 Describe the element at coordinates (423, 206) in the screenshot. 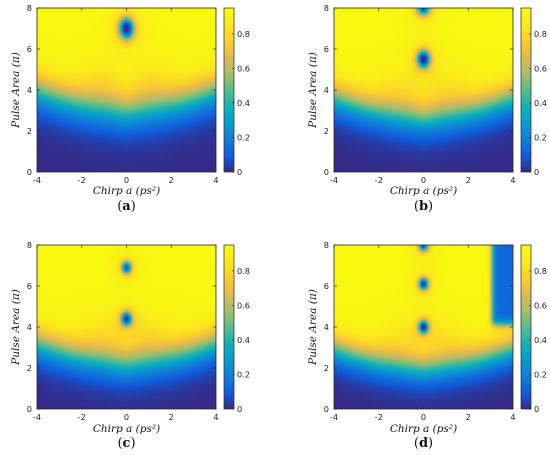

I see `panel-label: (b)` at that location.